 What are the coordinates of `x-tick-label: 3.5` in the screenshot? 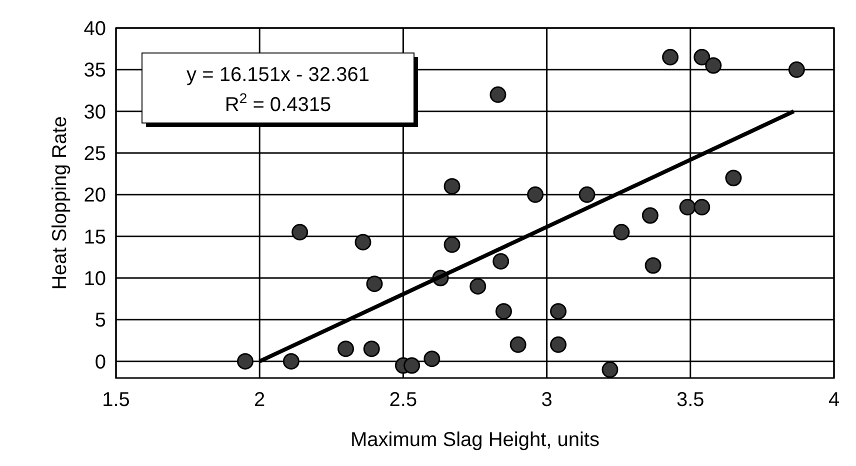 It's located at (690, 400).